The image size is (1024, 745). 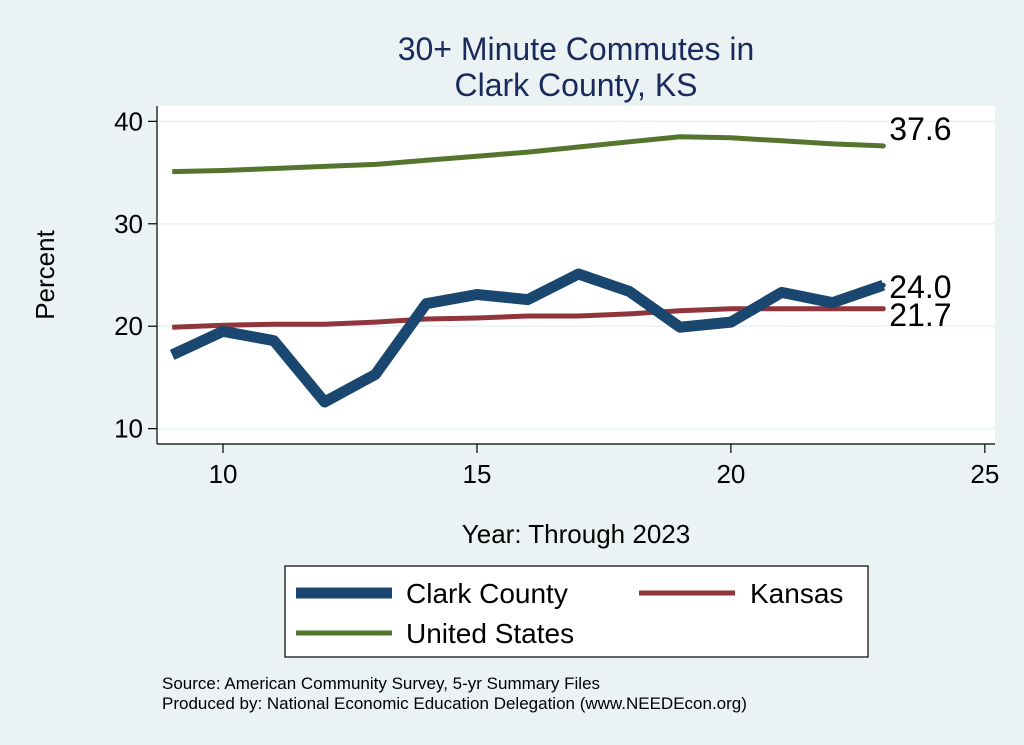 I want to click on x-tick-label-25: 25, so click(x=984, y=474).